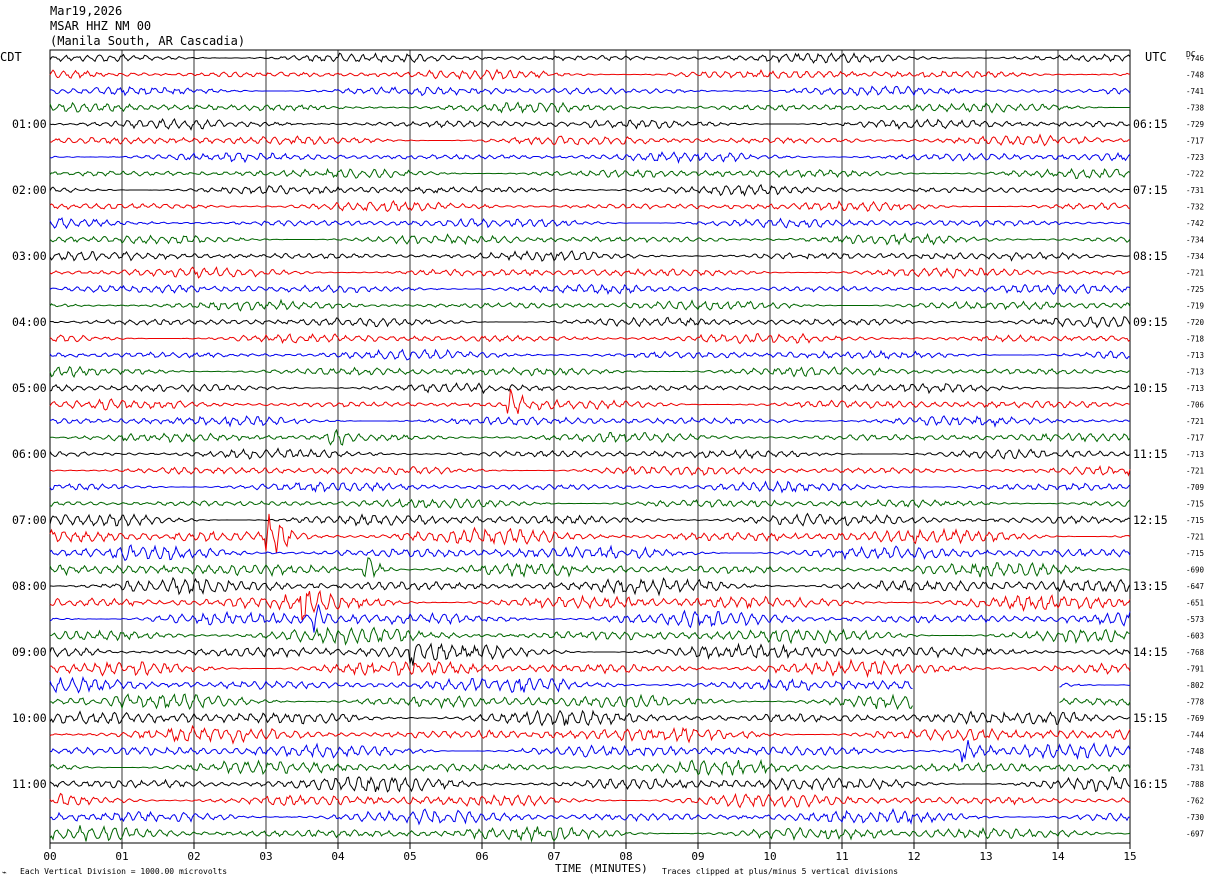  What do you see at coordinates (1150, 718) in the screenshot?
I see `right-time-label: 15:15` at bounding box center [1150, 718].